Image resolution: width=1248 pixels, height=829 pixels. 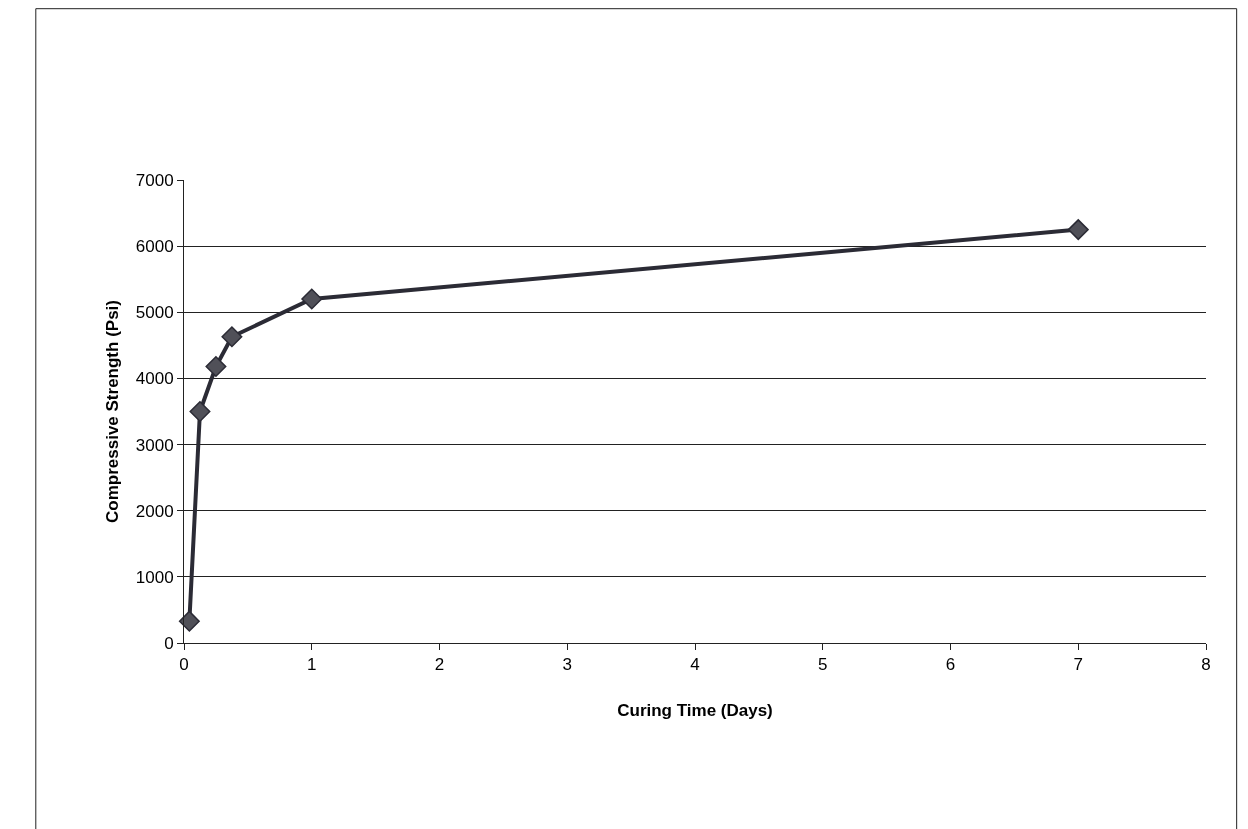 What do you see at coordinates (950, 665) in the screenshot?
I see `x-tick-label: 6` at bounding box center [950, 665].